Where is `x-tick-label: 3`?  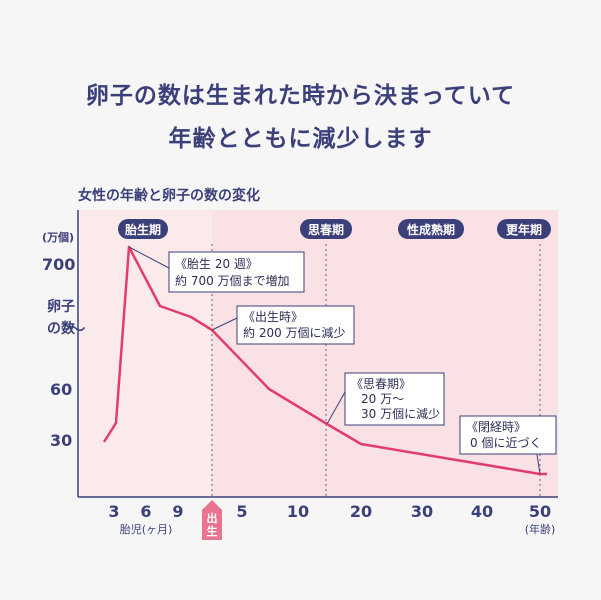 x-tick-label: 3 is located at coordinates (113, 511).